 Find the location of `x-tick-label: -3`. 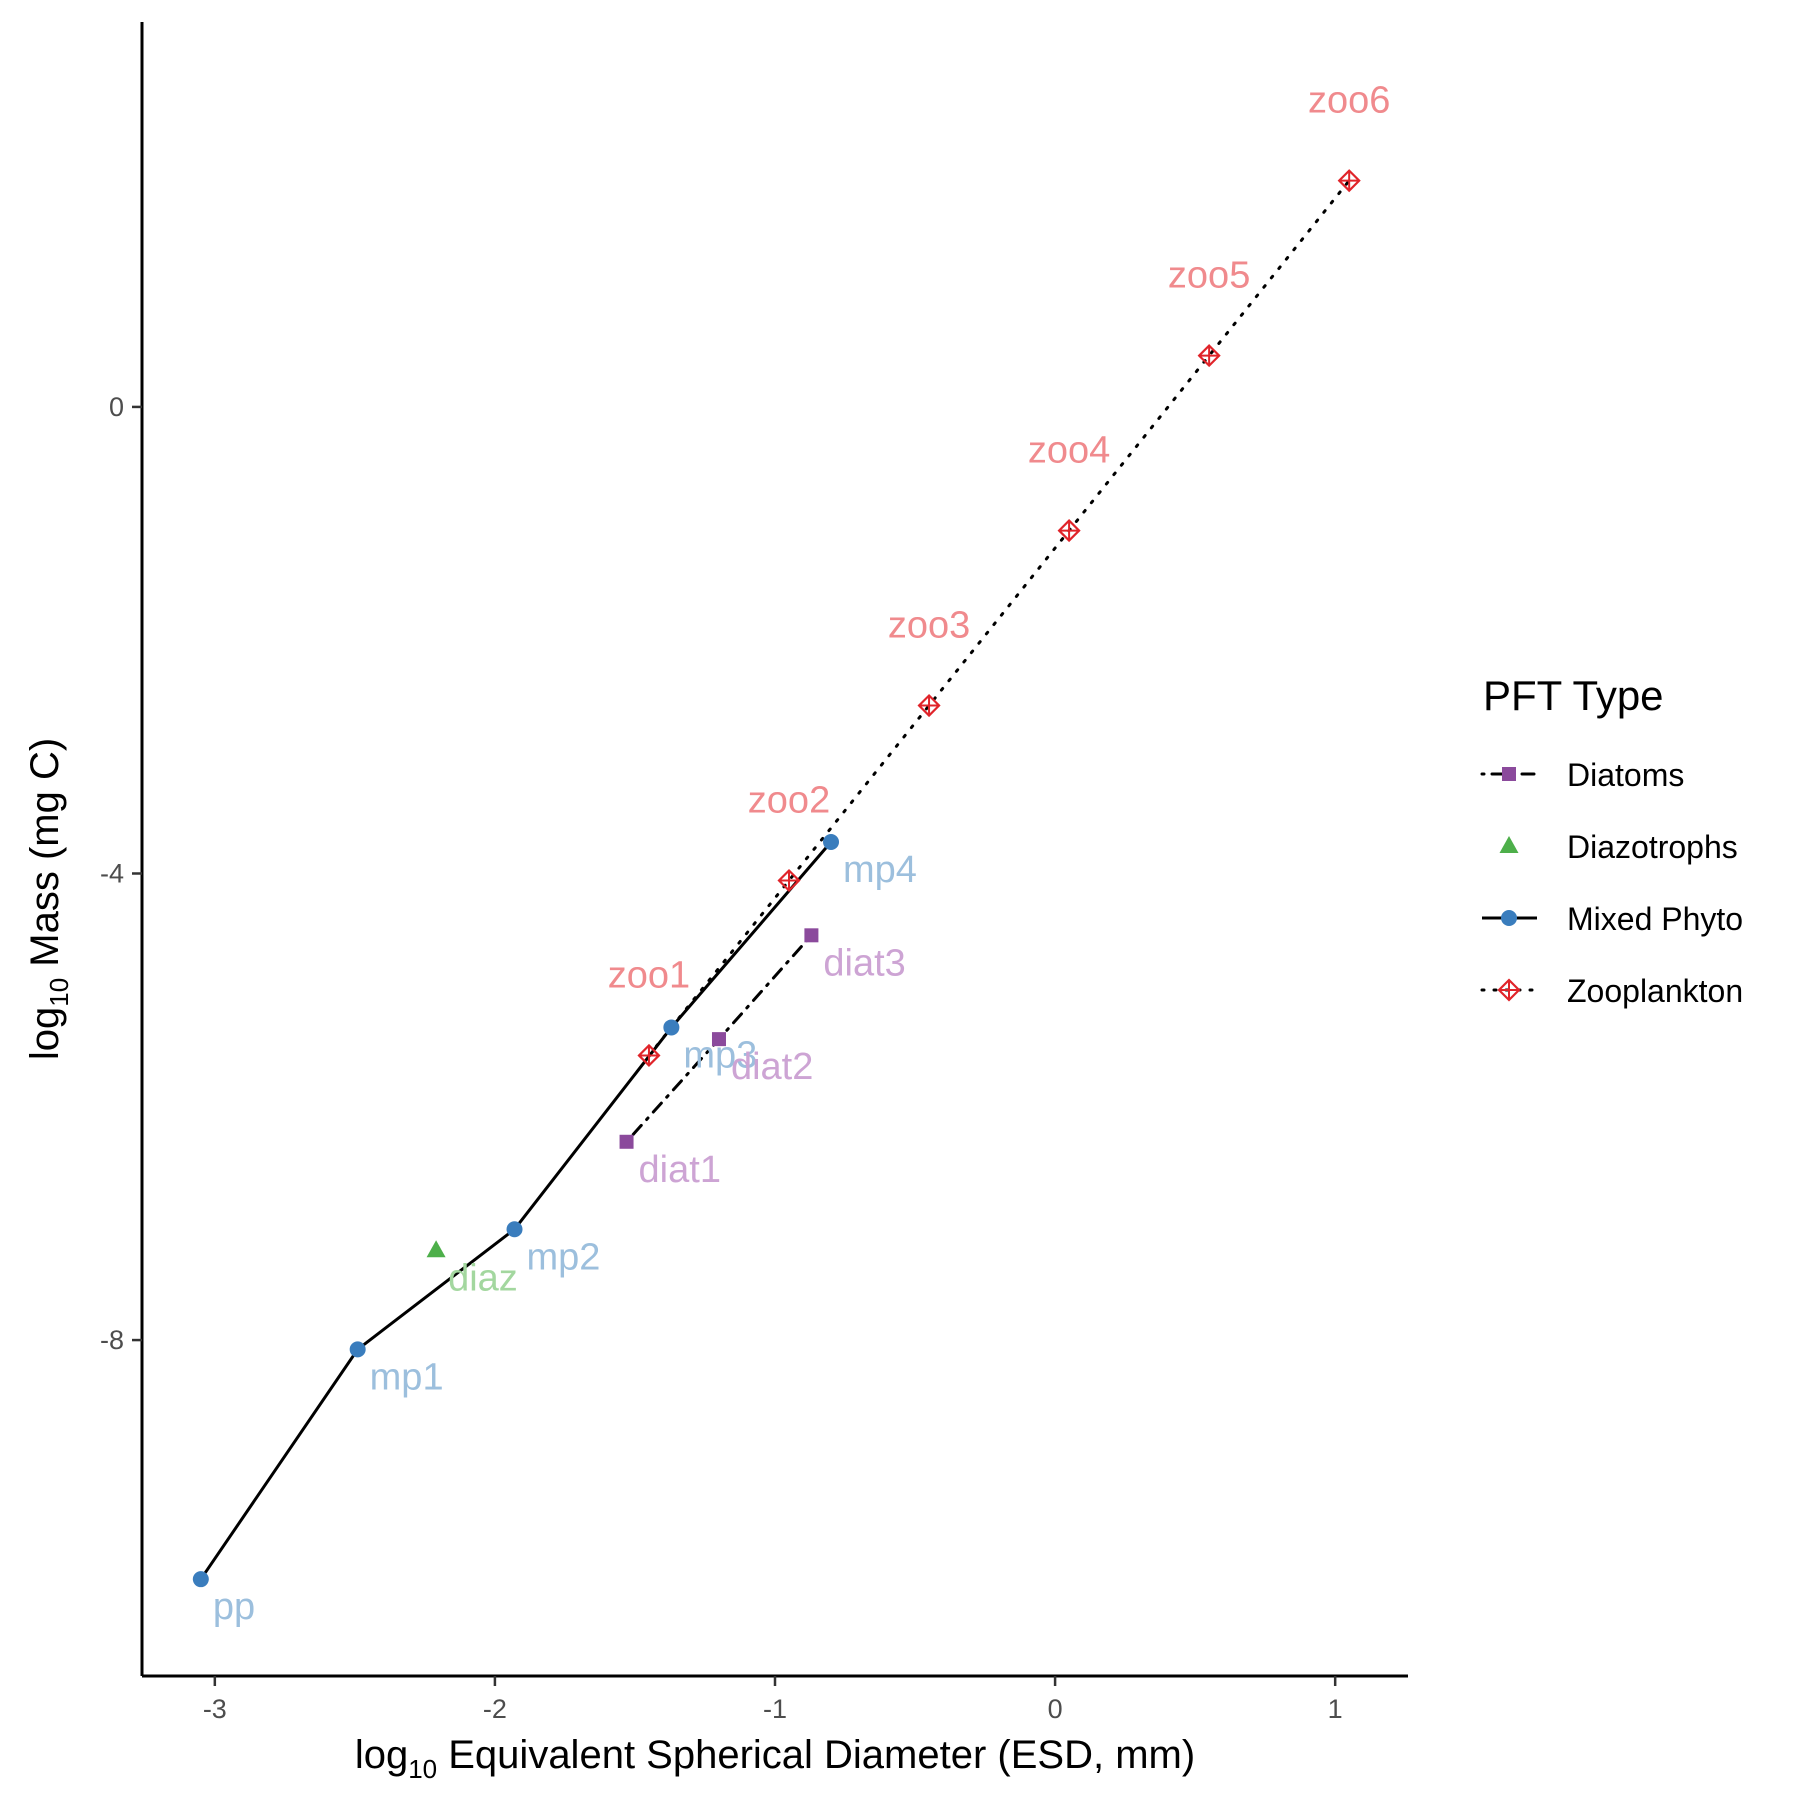

x-tick-label: -3 is located at coordinates (215, 1709).